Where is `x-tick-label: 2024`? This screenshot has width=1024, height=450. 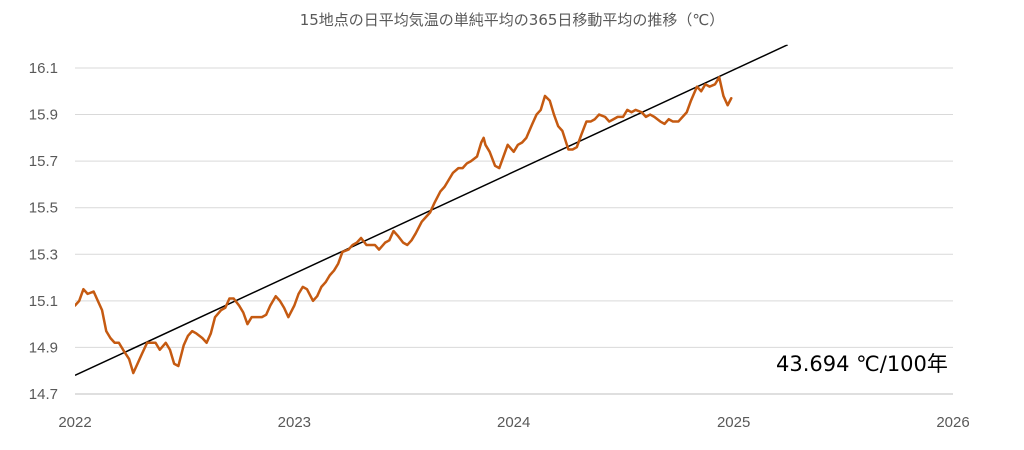 x-tick-label: 2024 is located at coordinates (513, 422).